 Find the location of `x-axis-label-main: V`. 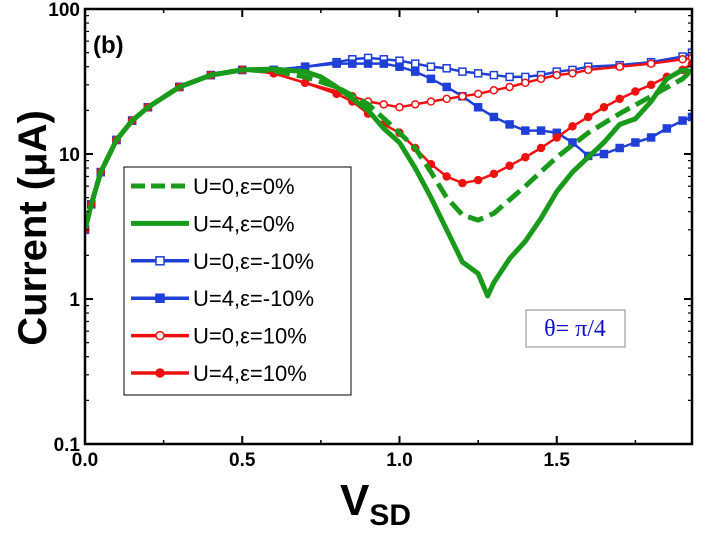

x-axis-label-main: V is located at coordinates (355, 500).